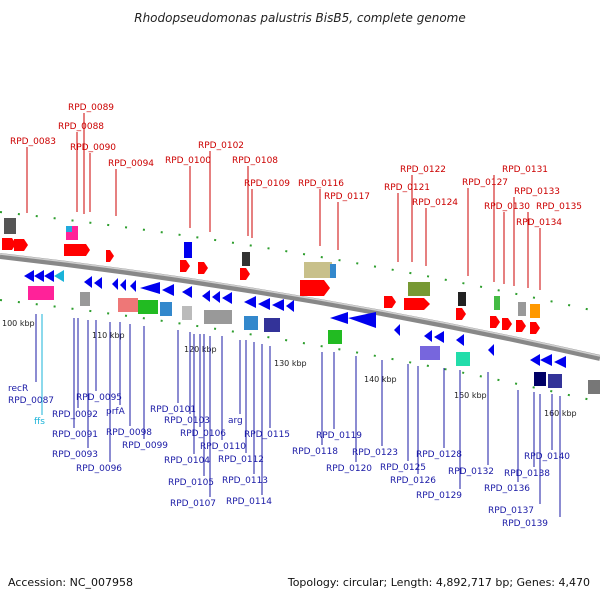 This screenshot has height=600, width=600. Describe the element at coordinates (99, 469) in the screenshot. I see `gene-label-reverse: RPD_0096` at that location.